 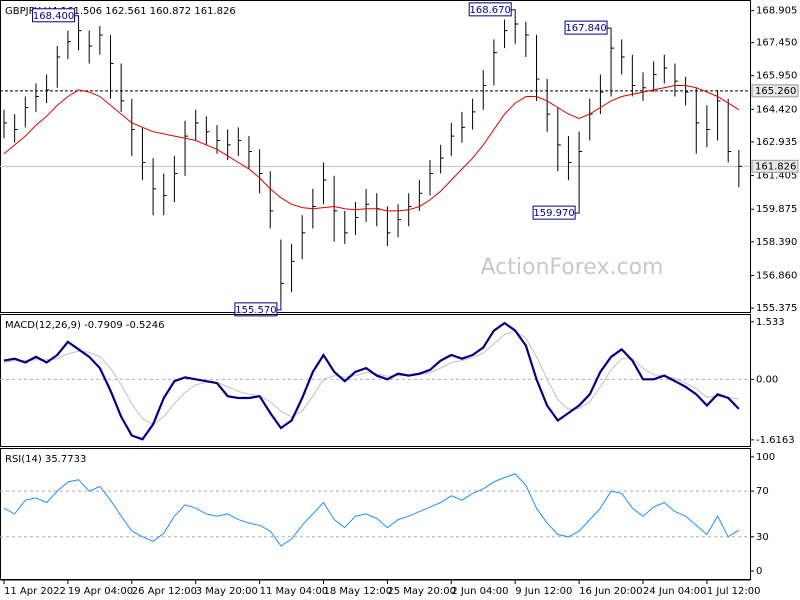 I want to click on pane-title: MACD(12,26,9) -0.7909 -0.5246, so click(x=85, y=325).